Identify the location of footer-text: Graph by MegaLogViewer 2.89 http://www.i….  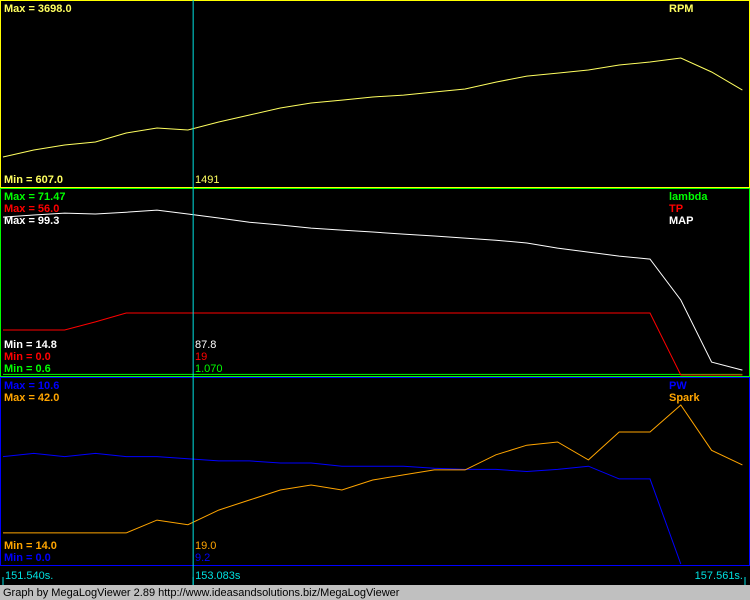
(201, 593).